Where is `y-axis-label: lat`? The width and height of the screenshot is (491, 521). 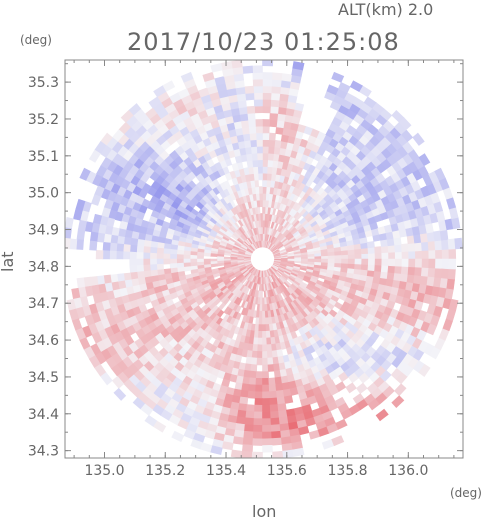 y-axis-label: lat is located at coordinates (8, 261).